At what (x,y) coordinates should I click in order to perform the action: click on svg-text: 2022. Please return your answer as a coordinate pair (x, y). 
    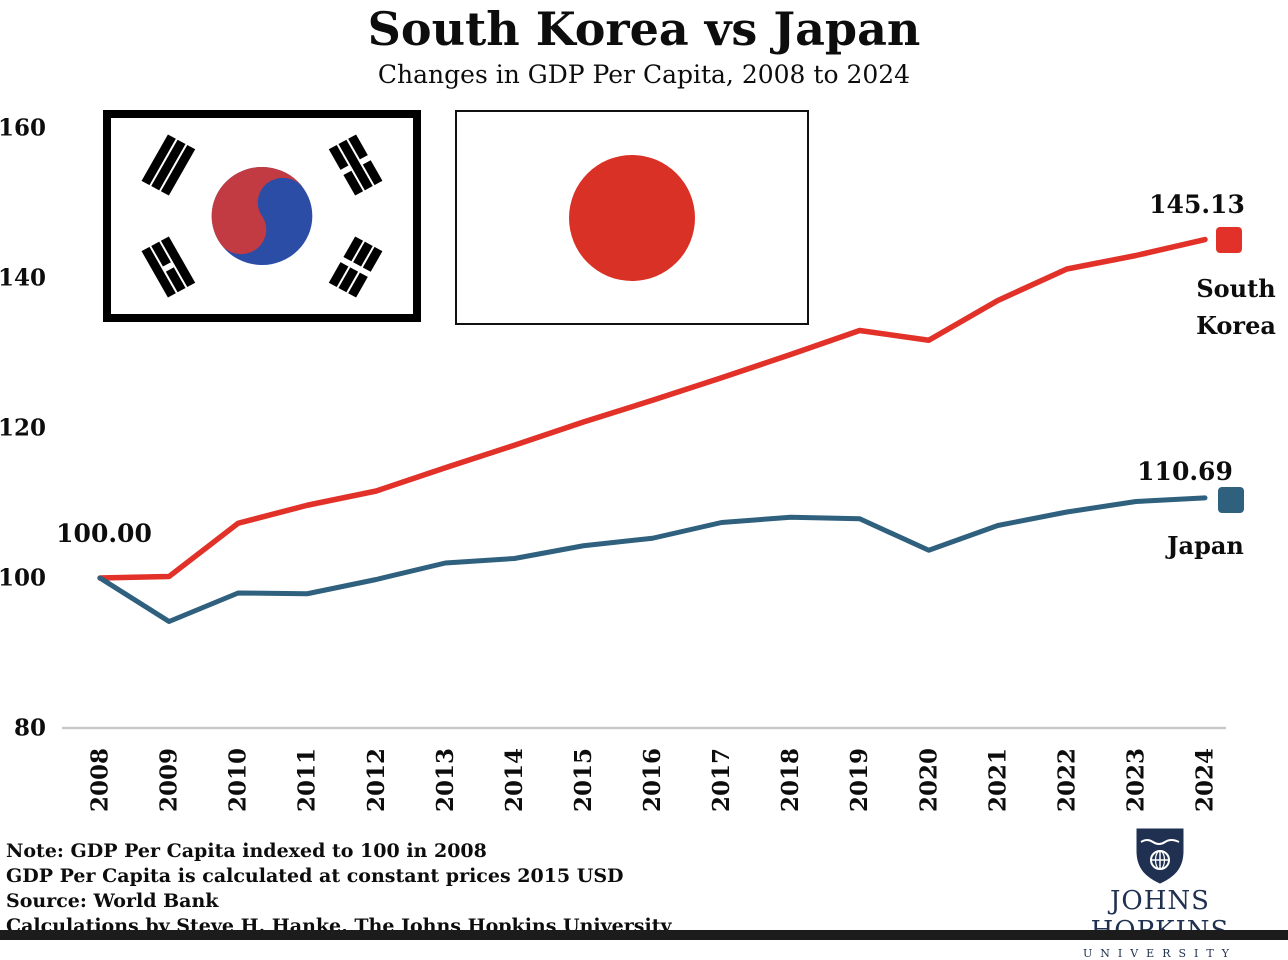
    Looking at the image, I should click on (1066, 780).